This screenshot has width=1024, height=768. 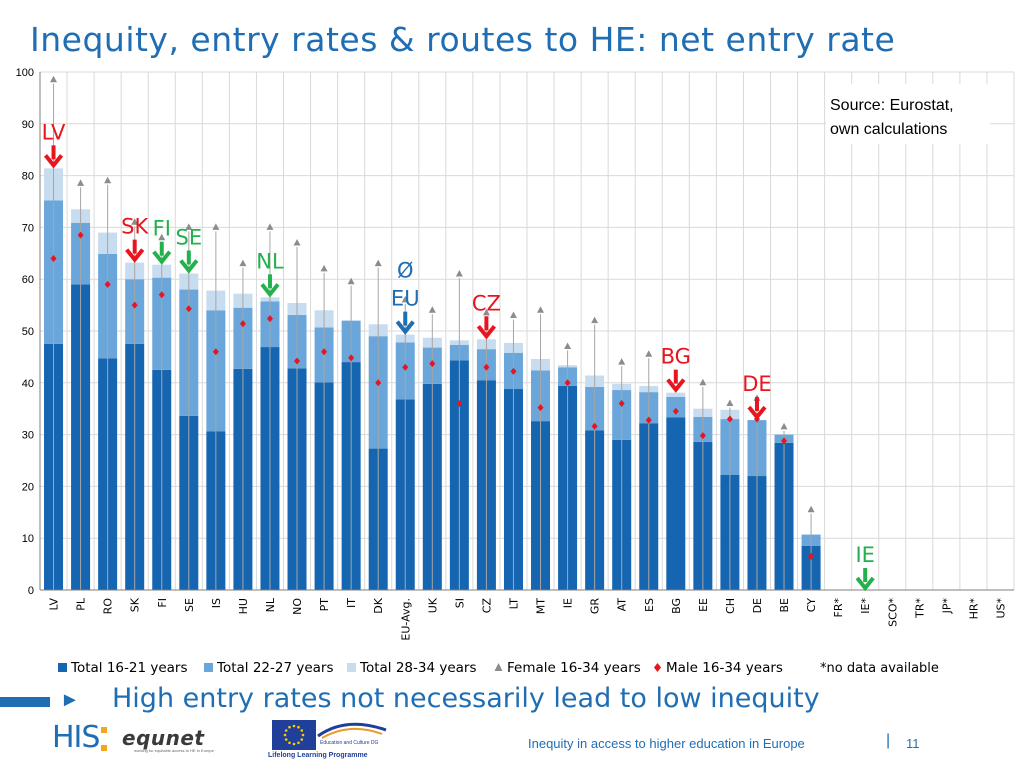 I want to click on x-tick-label: IE, so click(x=568, y=603).